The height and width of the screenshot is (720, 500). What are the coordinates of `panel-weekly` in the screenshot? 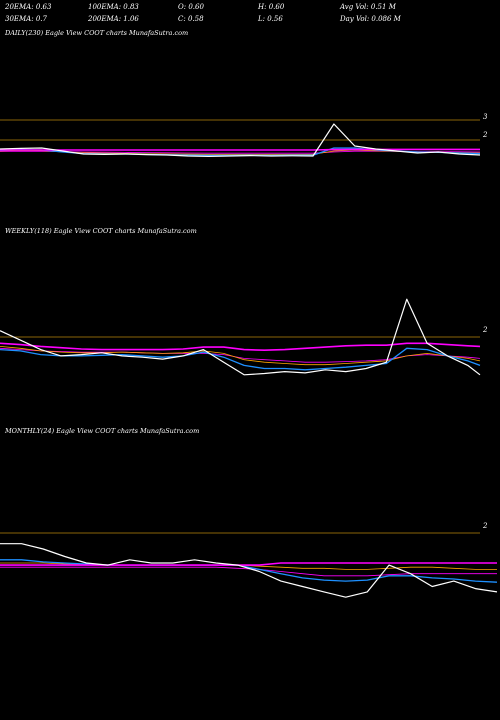 It's located at (240, 337).